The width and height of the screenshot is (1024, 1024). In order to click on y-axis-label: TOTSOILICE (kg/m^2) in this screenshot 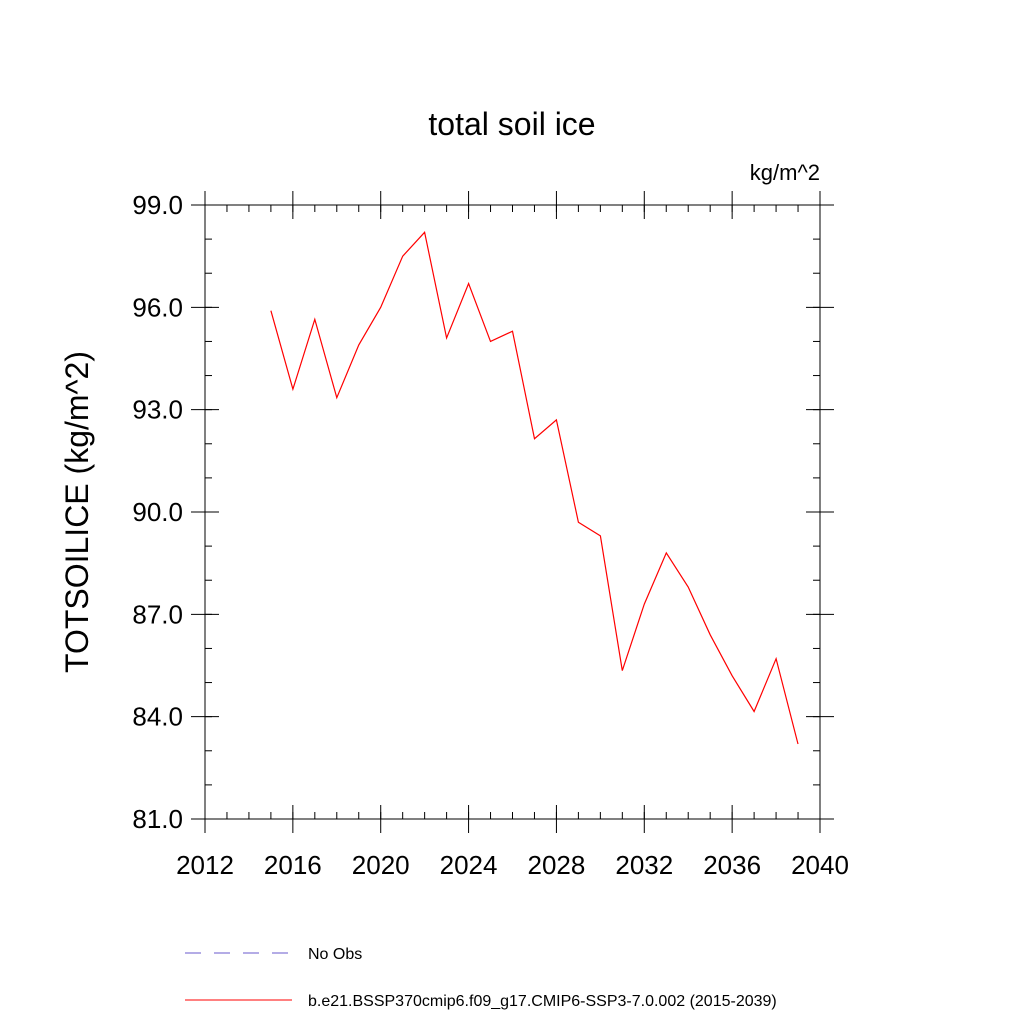, I will do `click(77, 512)`.